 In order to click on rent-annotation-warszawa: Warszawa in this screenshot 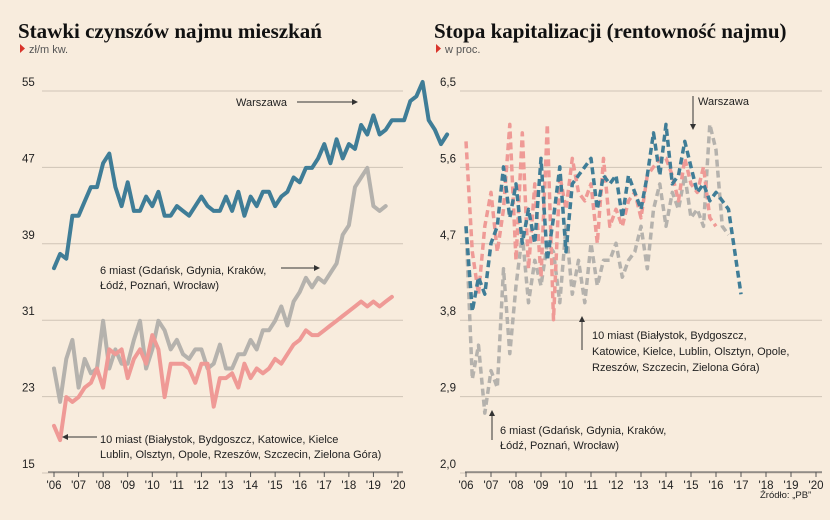, I will do `click(262, 103)`.